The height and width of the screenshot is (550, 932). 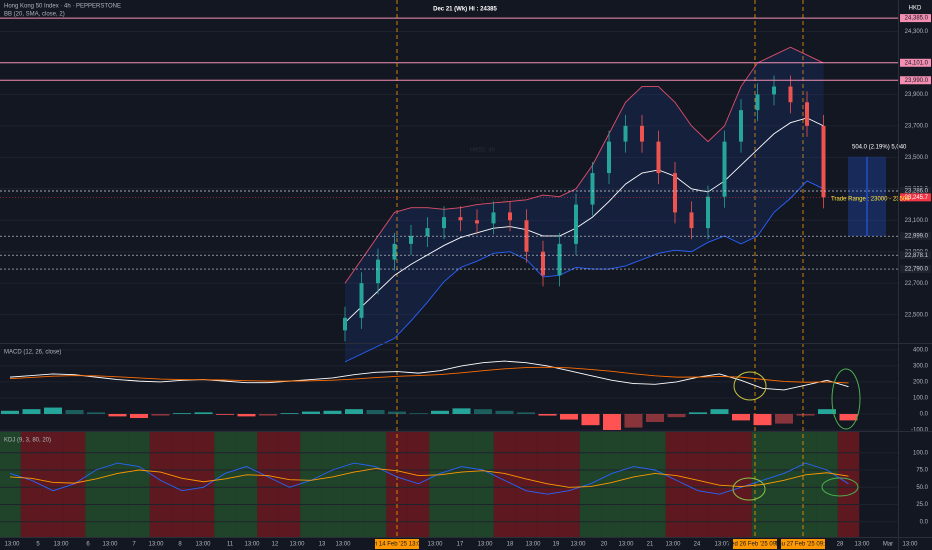 What do you see at coordinates (917, 19) in the screenshot?
I see `level-label: 24,385.0` at bounding box center [917, 19].